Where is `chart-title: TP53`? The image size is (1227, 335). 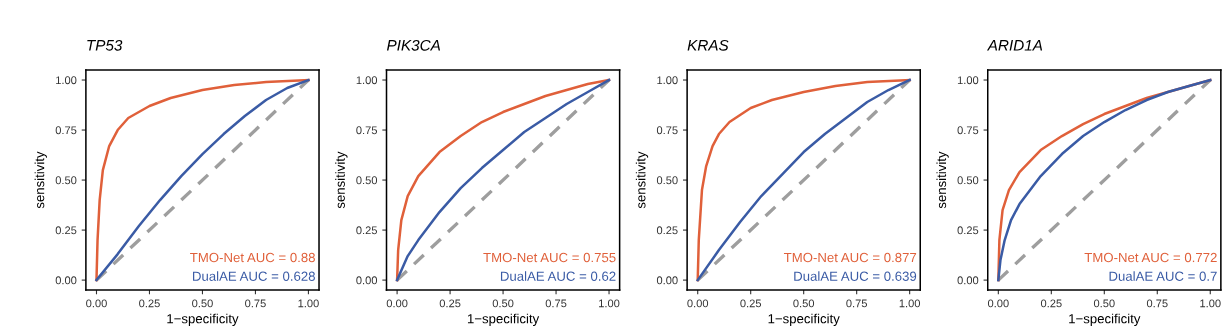 chart-title: TP53 is located at coordinates (105, 45).